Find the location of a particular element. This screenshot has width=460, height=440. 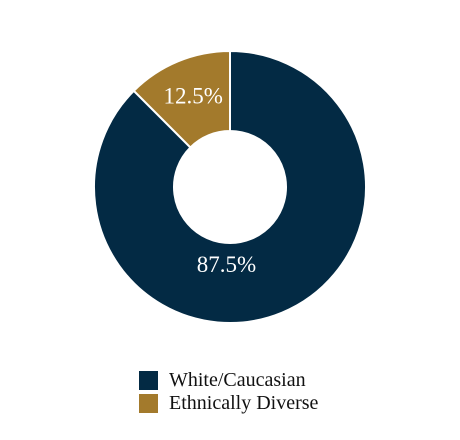

legend-item-white-caucasian: White/Caucasian is located at coordinates (249, 380).